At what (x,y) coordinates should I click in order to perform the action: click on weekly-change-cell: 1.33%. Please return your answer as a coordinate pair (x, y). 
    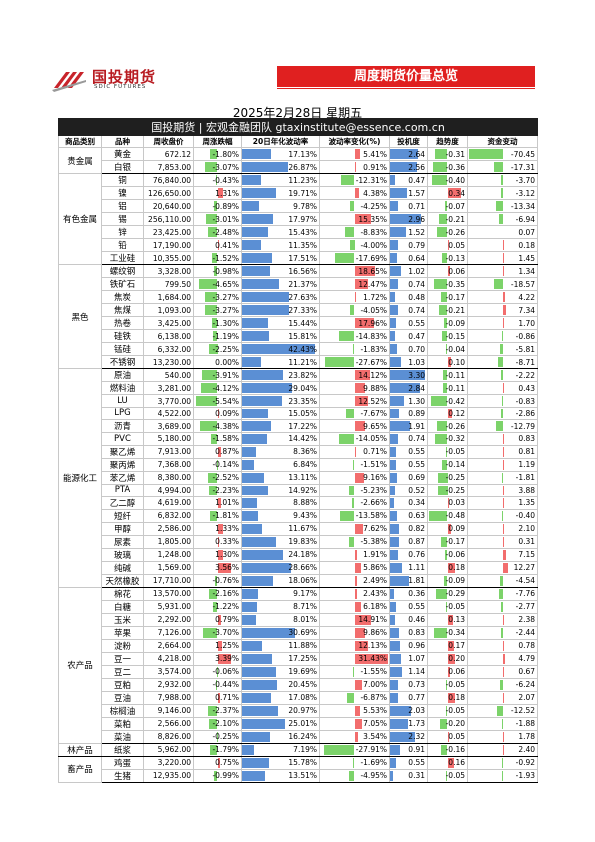
    Looking at the image, I should click on (217, 528).